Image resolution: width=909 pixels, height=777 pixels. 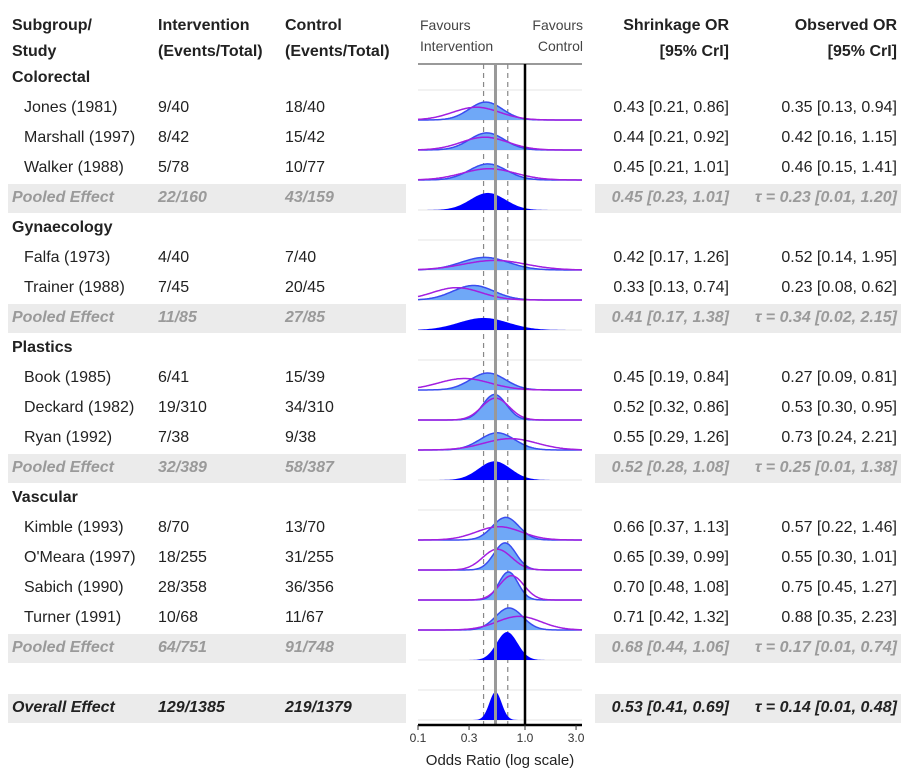 What do you see at coordinates (74, 287) in the screenshot?
I see `study-label: Trainer (1988)` at bounding box center [74, 287].